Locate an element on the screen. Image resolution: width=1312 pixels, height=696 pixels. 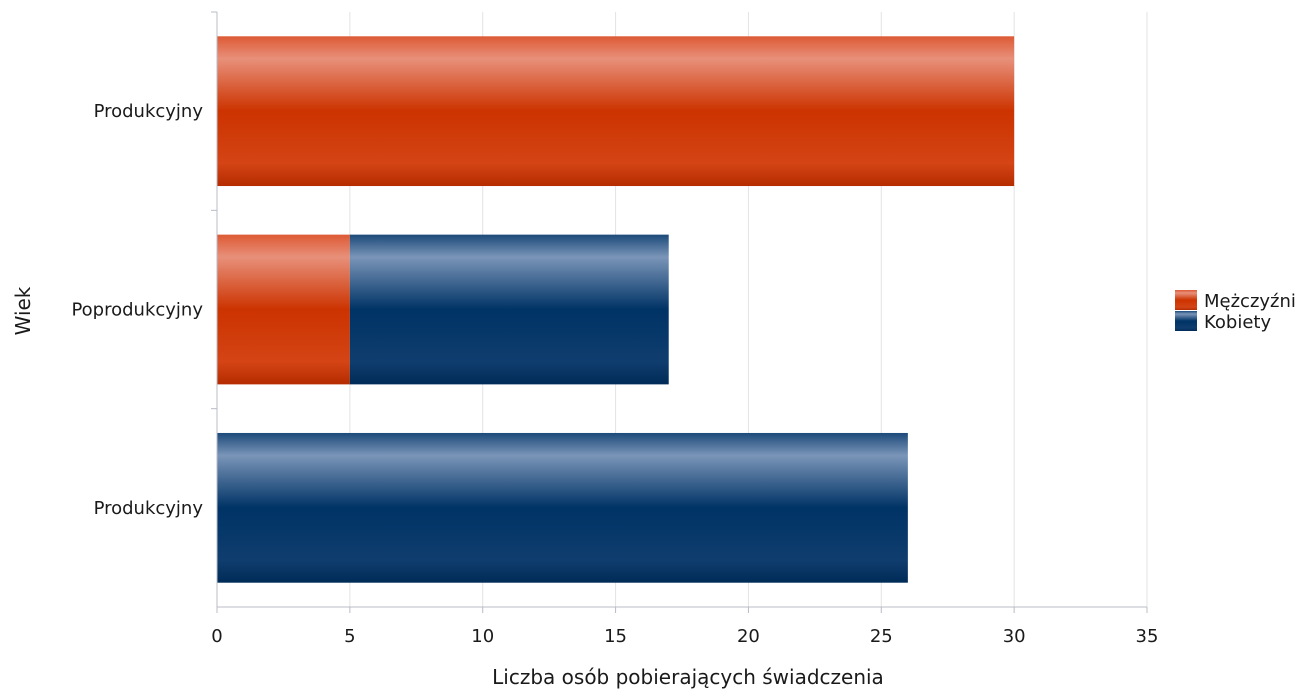
category-label: Poprodukcyjny is located at coordinates (137, 310).